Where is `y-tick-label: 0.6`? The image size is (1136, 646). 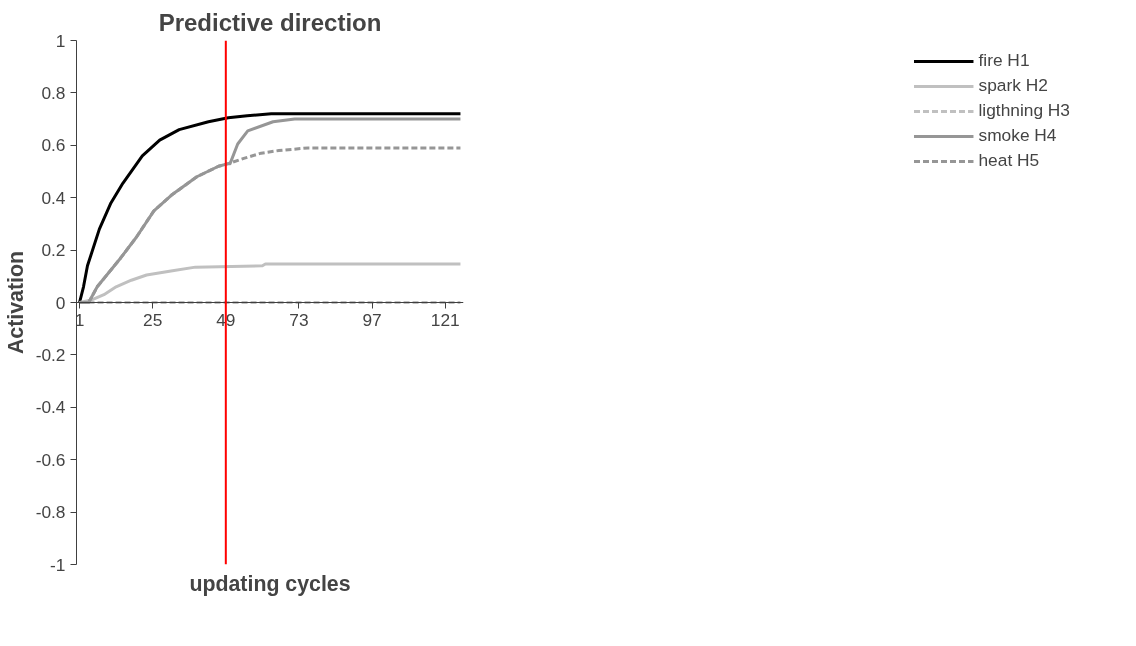 y-tick-label: 0.6 is located at coordinates (53, 145).